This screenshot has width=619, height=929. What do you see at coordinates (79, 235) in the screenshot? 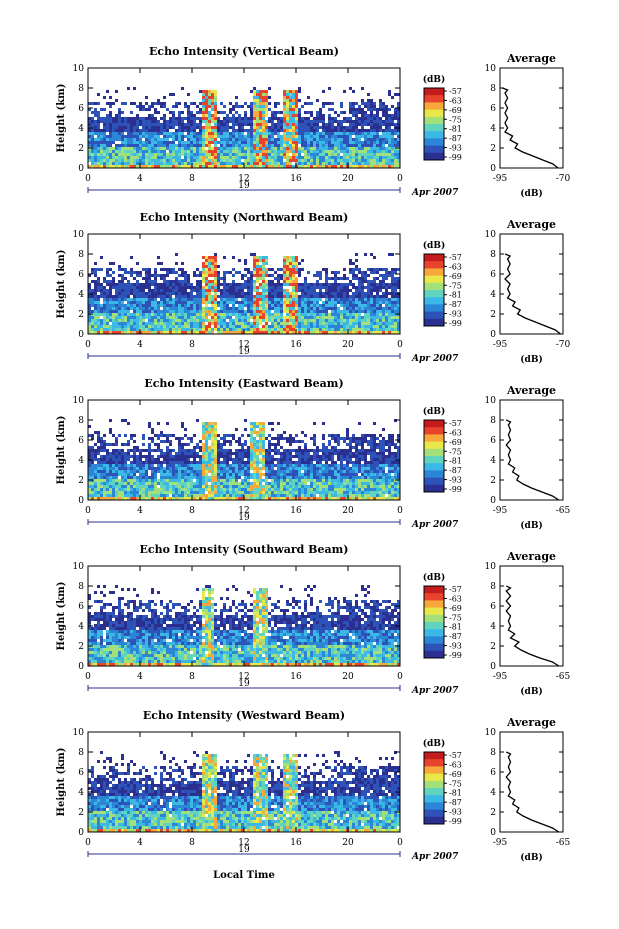
I see `y-tick-label: 10` at bounding box center [79, 235].